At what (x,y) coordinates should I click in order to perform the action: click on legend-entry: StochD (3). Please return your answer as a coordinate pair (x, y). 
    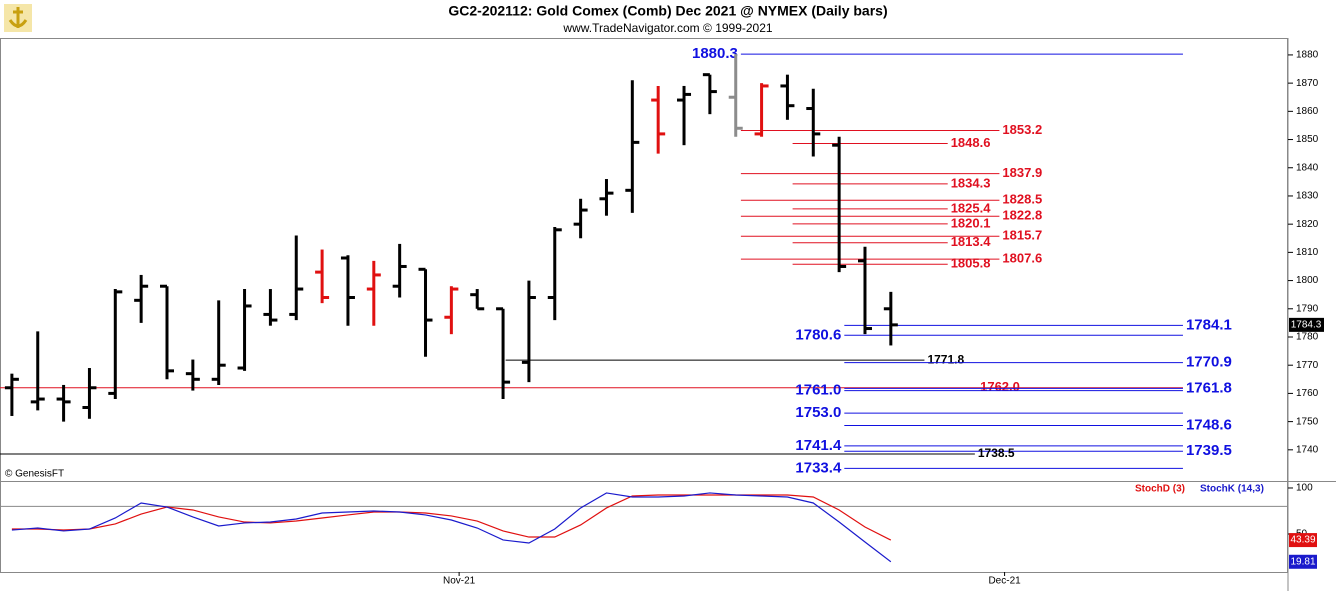
    Looking at the image, I should click on (1160, 489).